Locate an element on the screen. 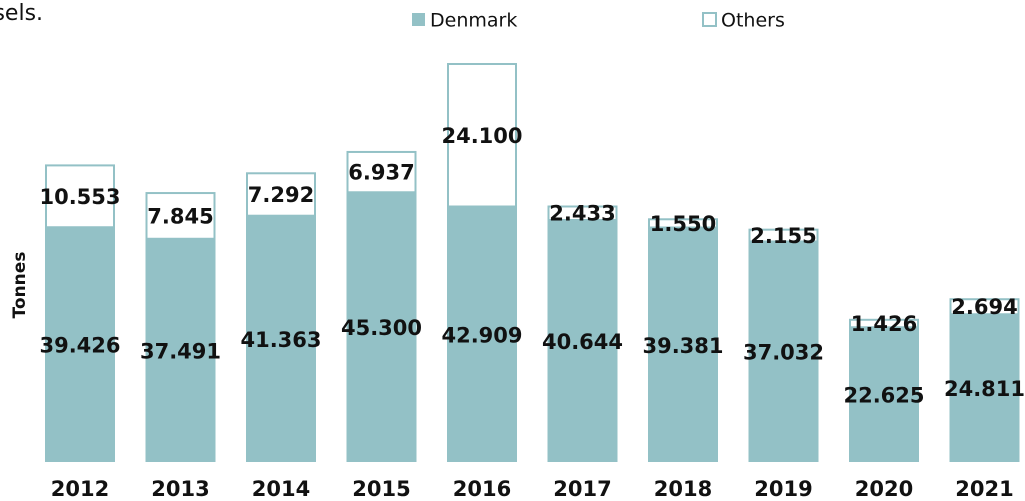 The width and height of the screenshot is (1025, 501). data-label: 10.553 is located at coordinates (79, 197).